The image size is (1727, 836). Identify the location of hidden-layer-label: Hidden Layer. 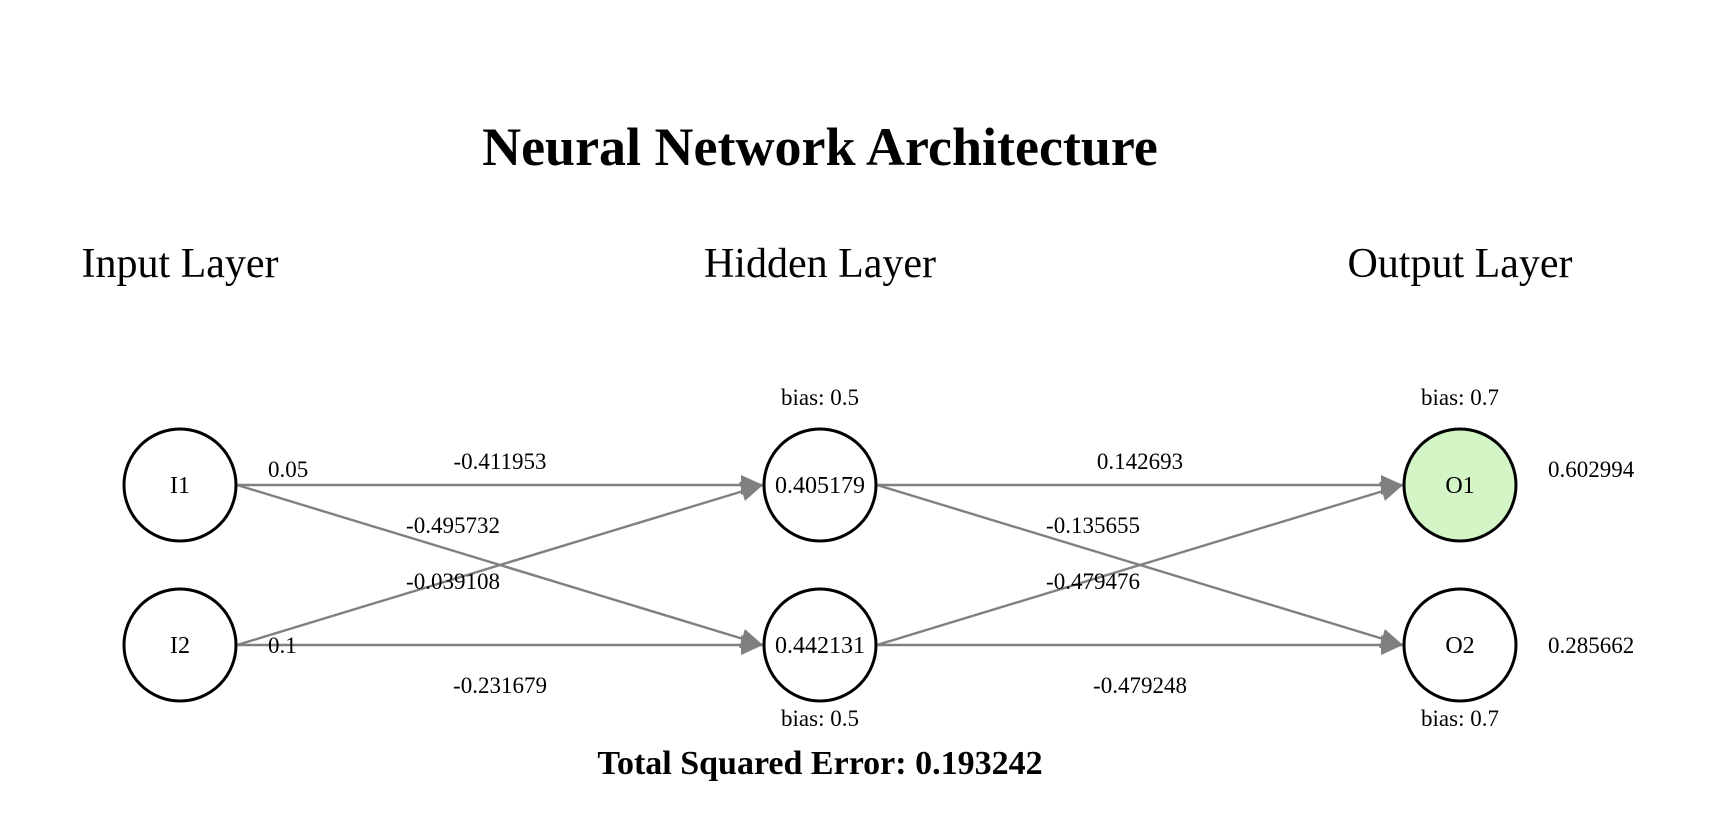
(820, 264).